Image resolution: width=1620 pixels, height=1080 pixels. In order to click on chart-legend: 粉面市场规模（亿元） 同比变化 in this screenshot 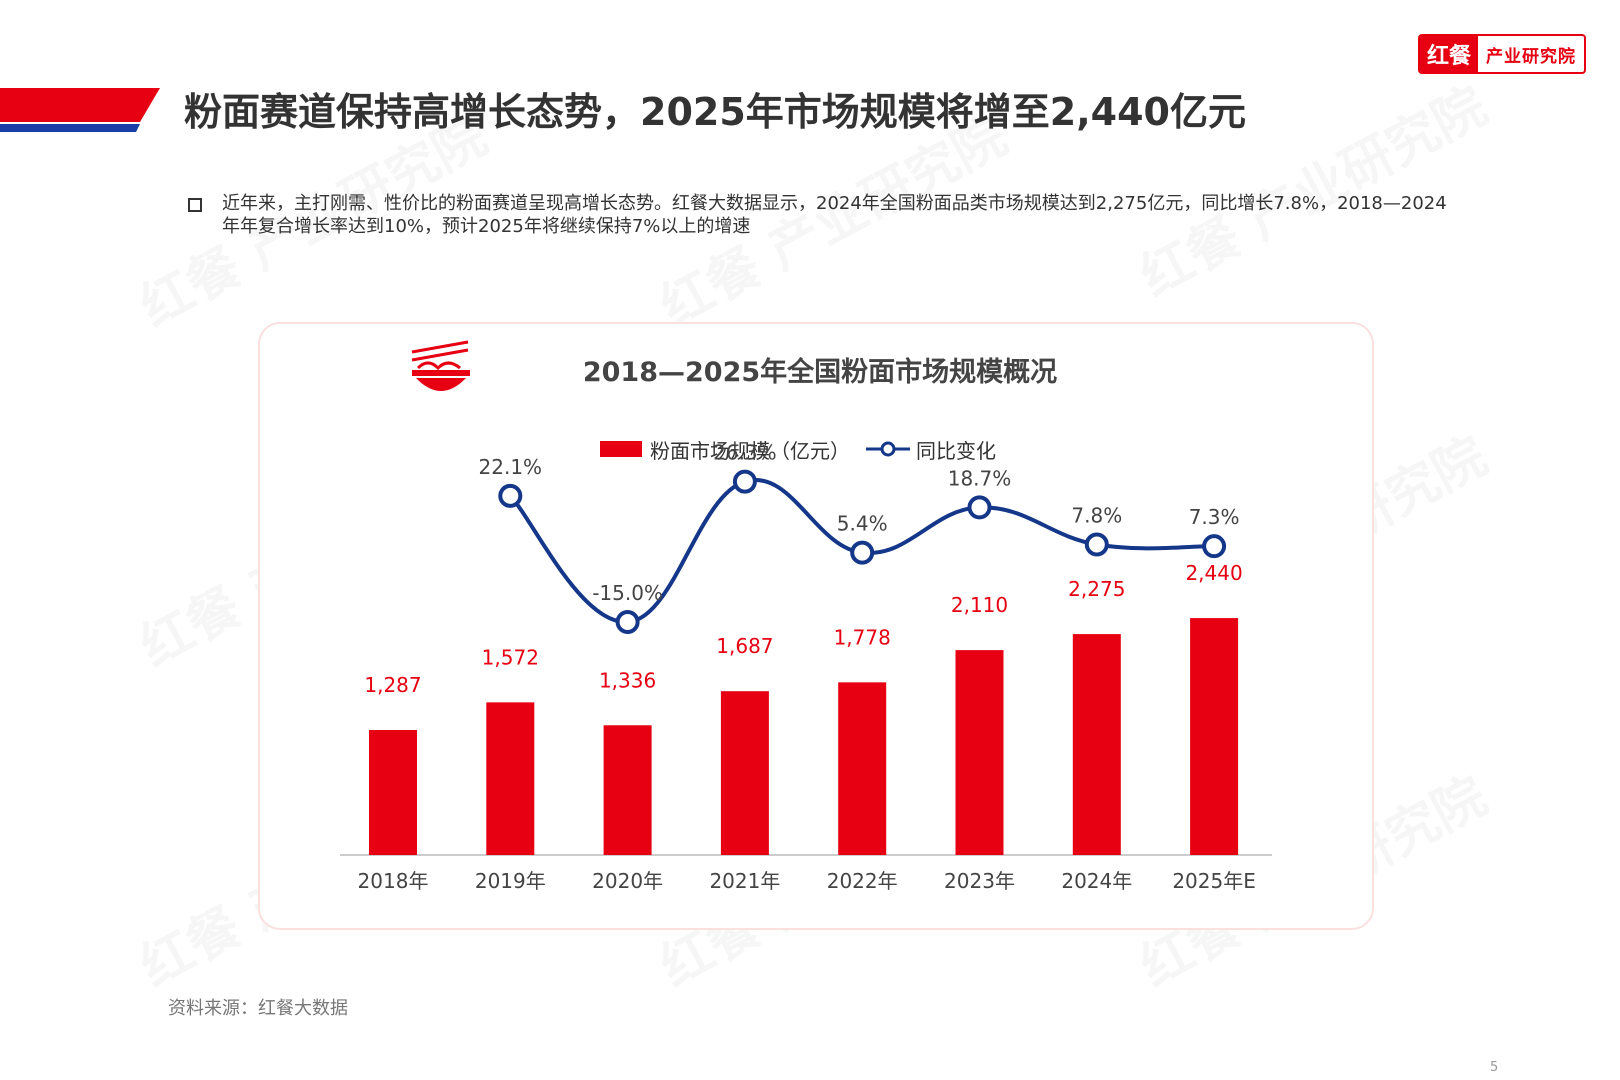, I will do `click(798, 449)`.